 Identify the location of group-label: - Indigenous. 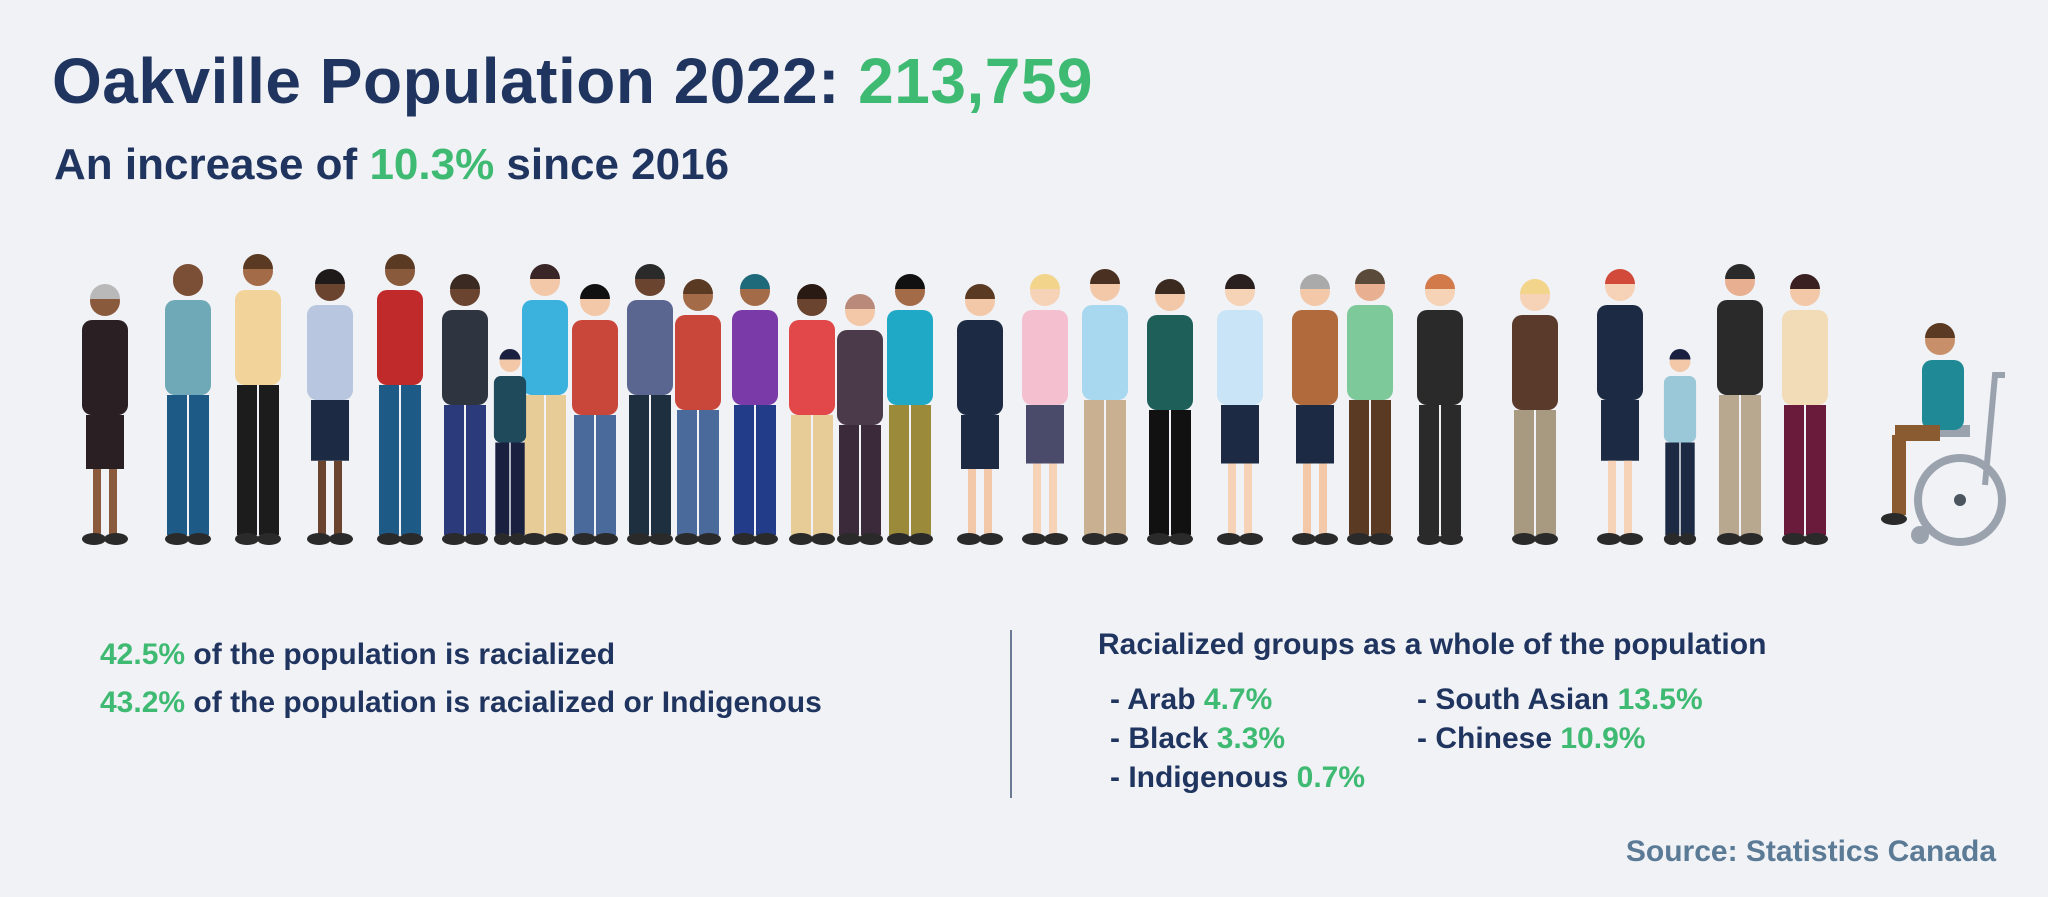
(1203, 777).